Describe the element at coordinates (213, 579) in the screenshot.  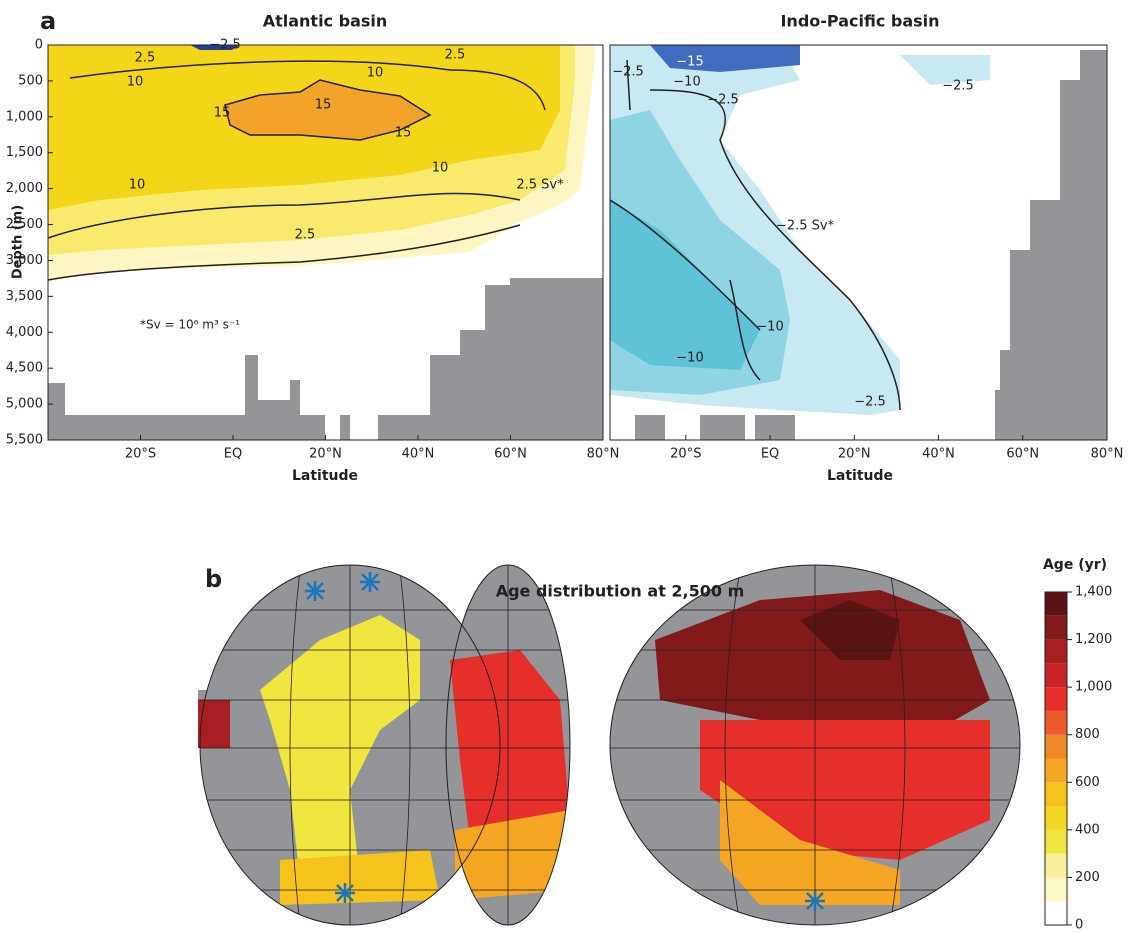
I see `panel-label: b` at that location.